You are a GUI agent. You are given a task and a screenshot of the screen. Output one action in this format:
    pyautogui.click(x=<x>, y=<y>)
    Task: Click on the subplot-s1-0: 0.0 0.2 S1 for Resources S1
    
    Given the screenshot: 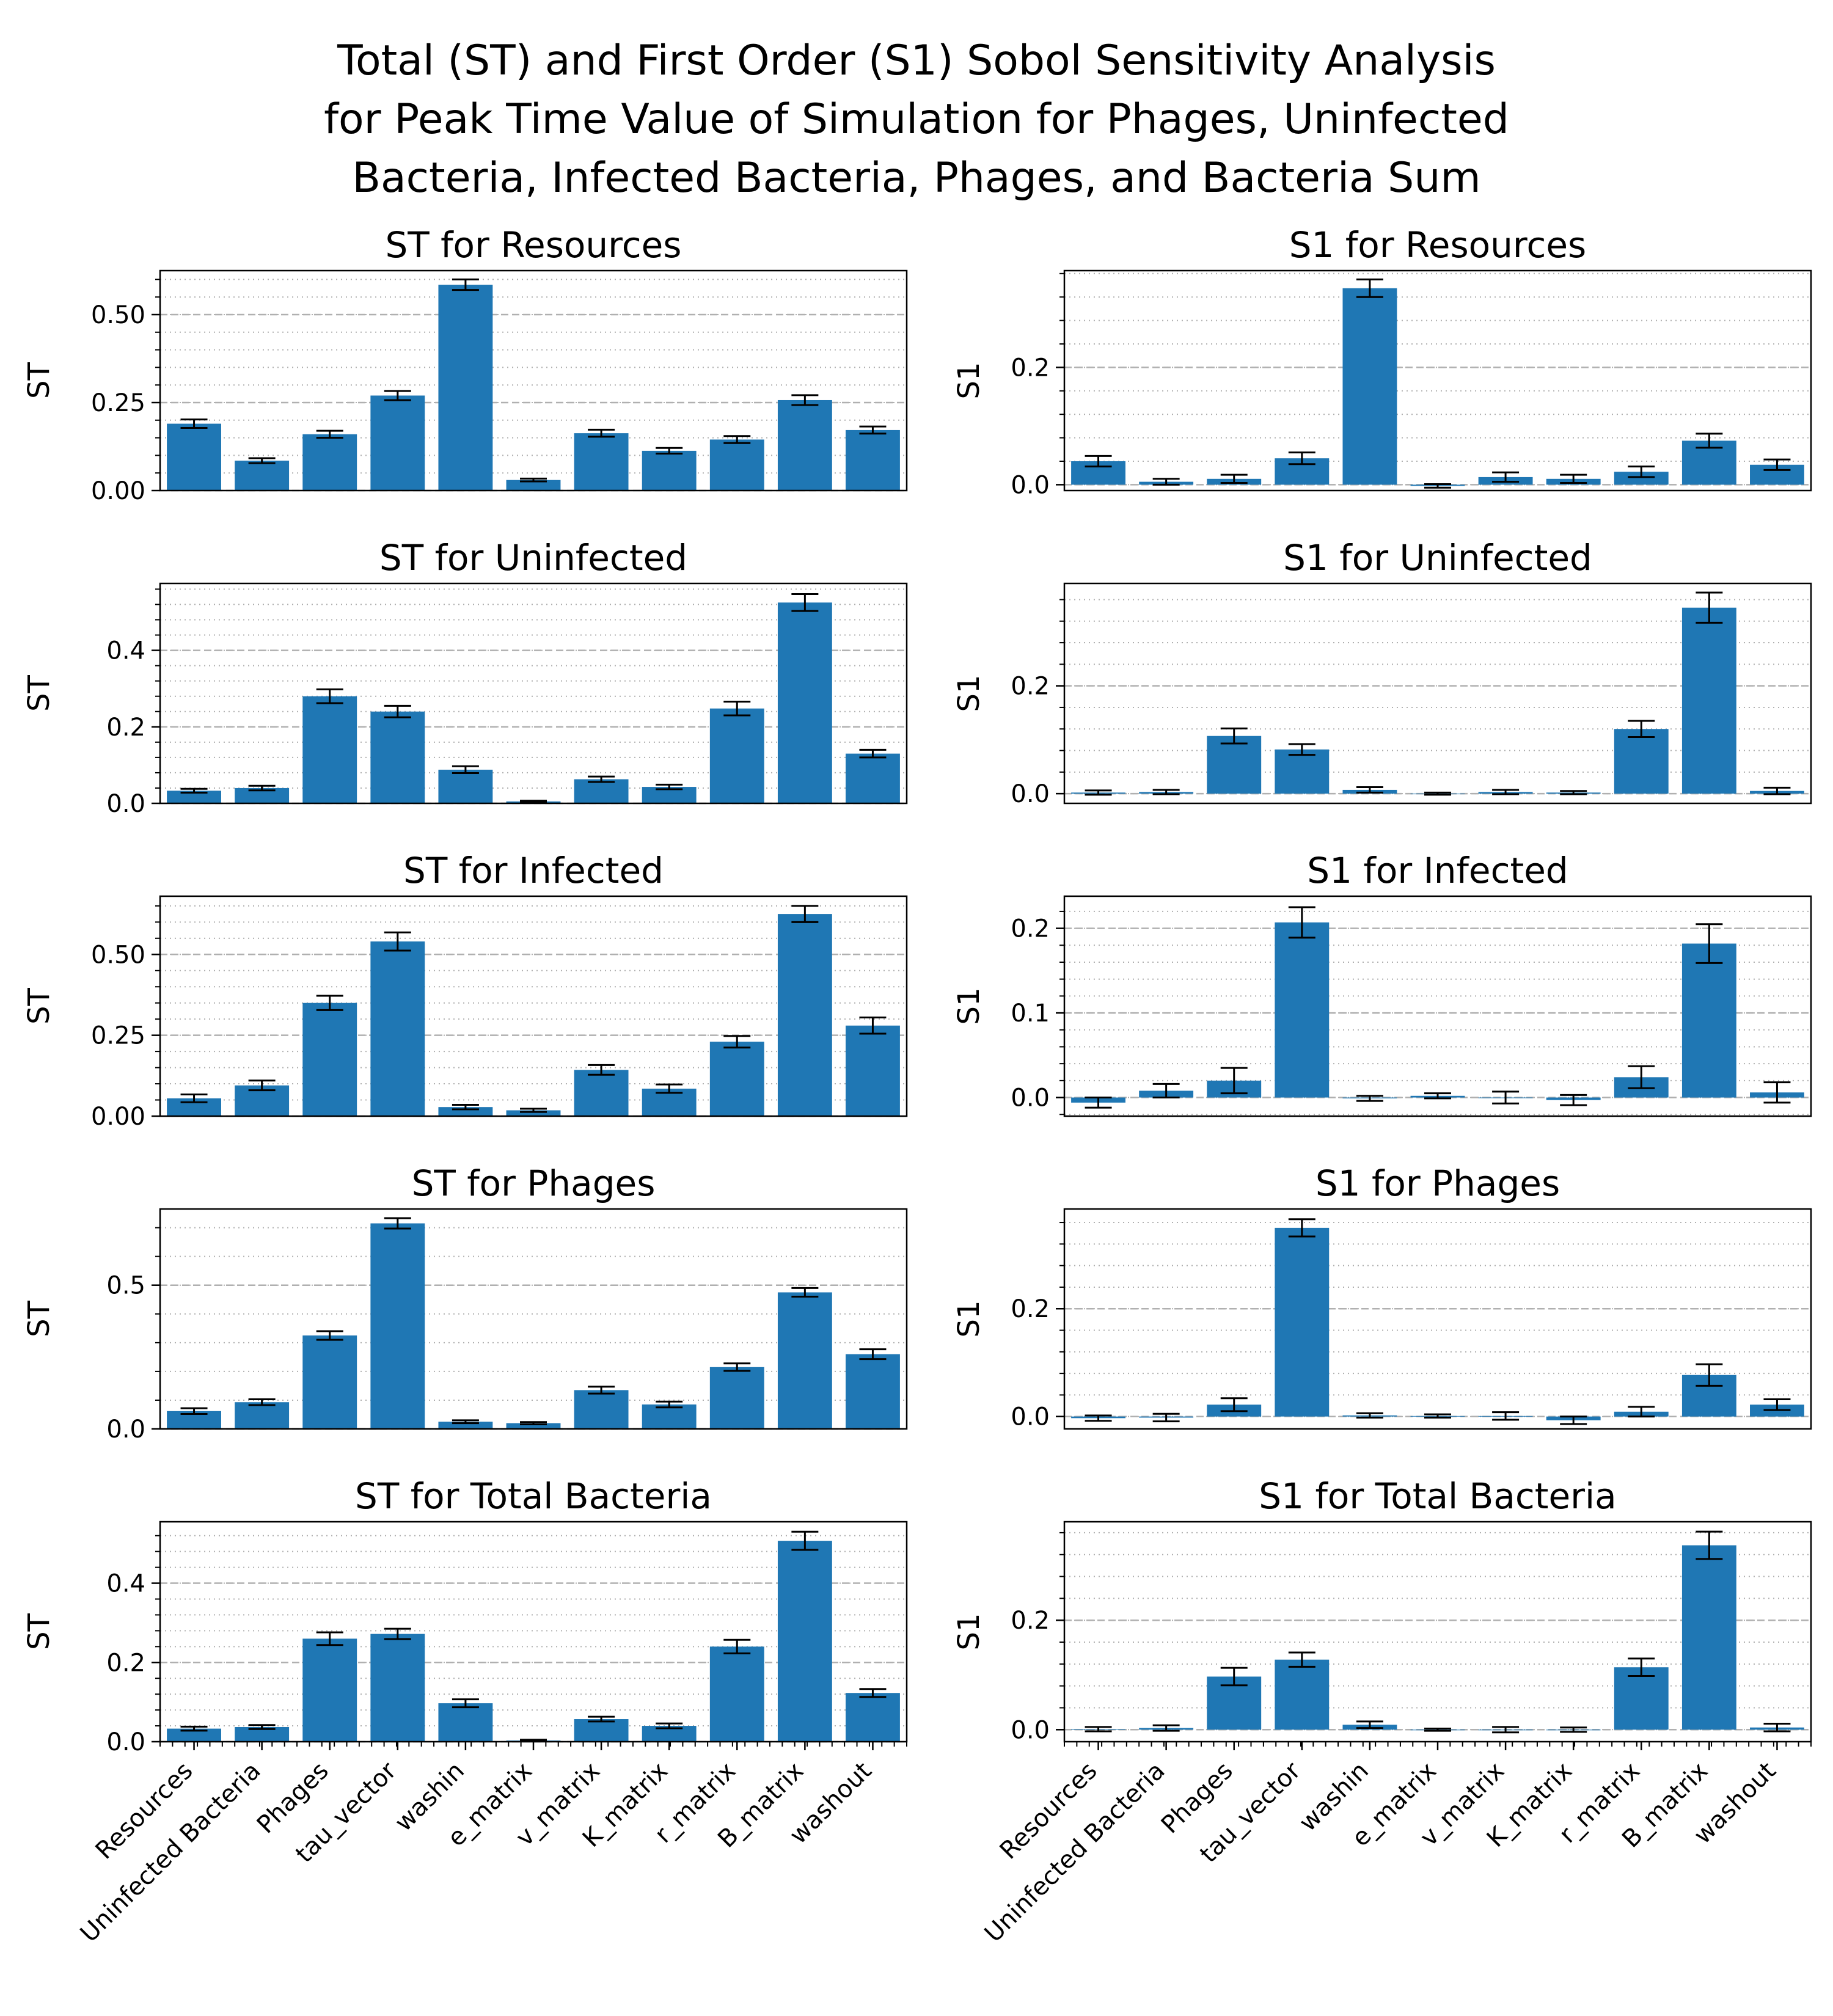 What is the action you would take?
    pyautogui.click(x=1382, y=362)
    